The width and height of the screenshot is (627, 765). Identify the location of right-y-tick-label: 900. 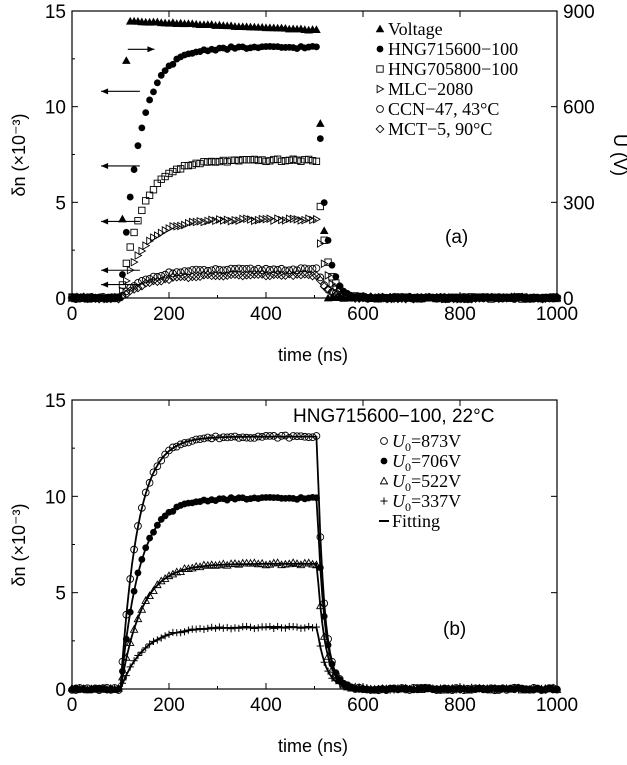
(579, 12).